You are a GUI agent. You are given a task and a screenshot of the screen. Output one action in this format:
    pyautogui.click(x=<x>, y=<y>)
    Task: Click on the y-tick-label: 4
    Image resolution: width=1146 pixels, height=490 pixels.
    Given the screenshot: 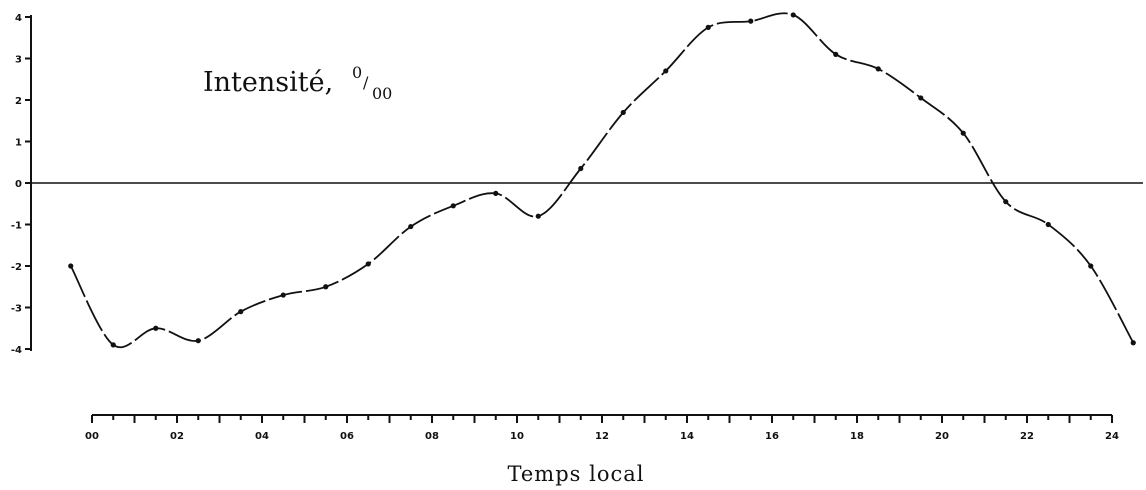 What is the action you would take?
    pyautogui.click(x=18, y=18)
    